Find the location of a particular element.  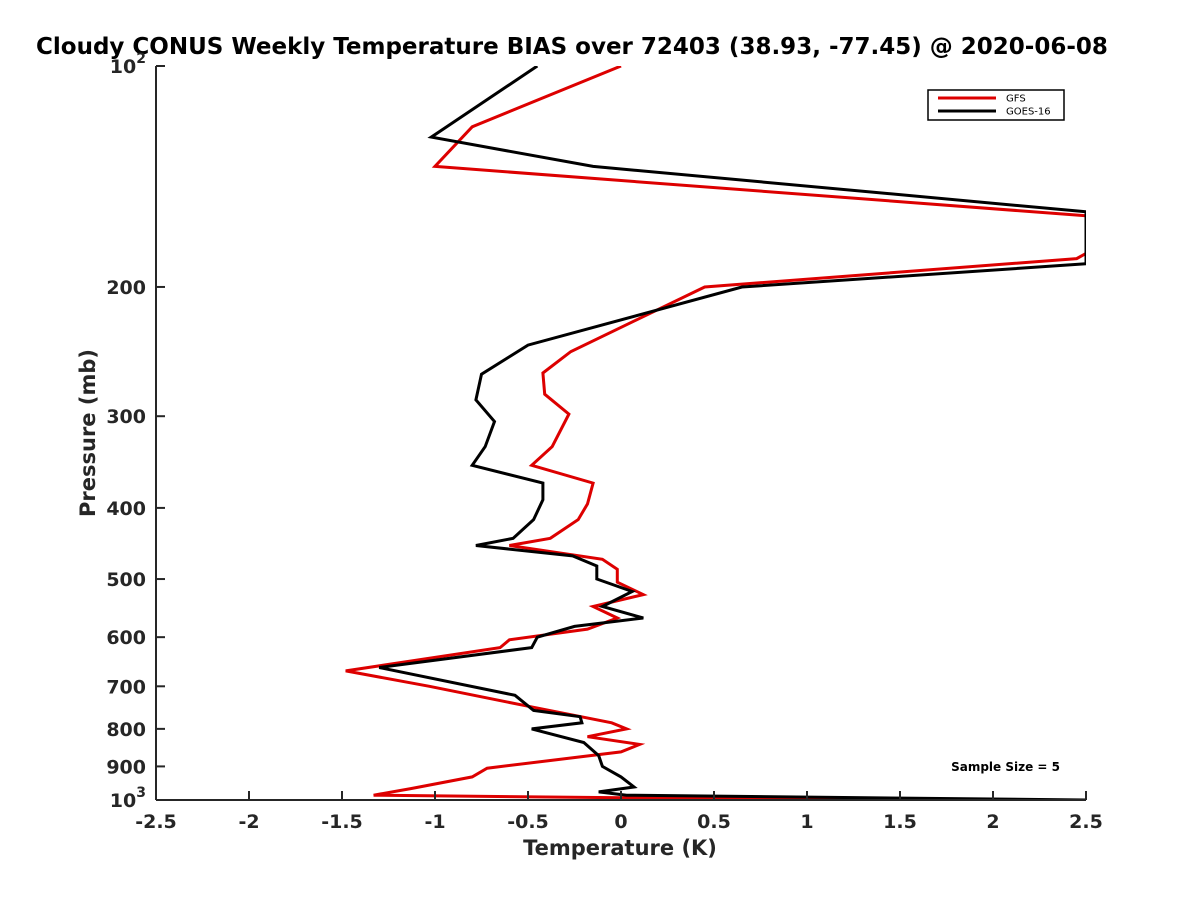

sample-size-annotation: Sample Size = 5 is located at coordinates (1005, 767).